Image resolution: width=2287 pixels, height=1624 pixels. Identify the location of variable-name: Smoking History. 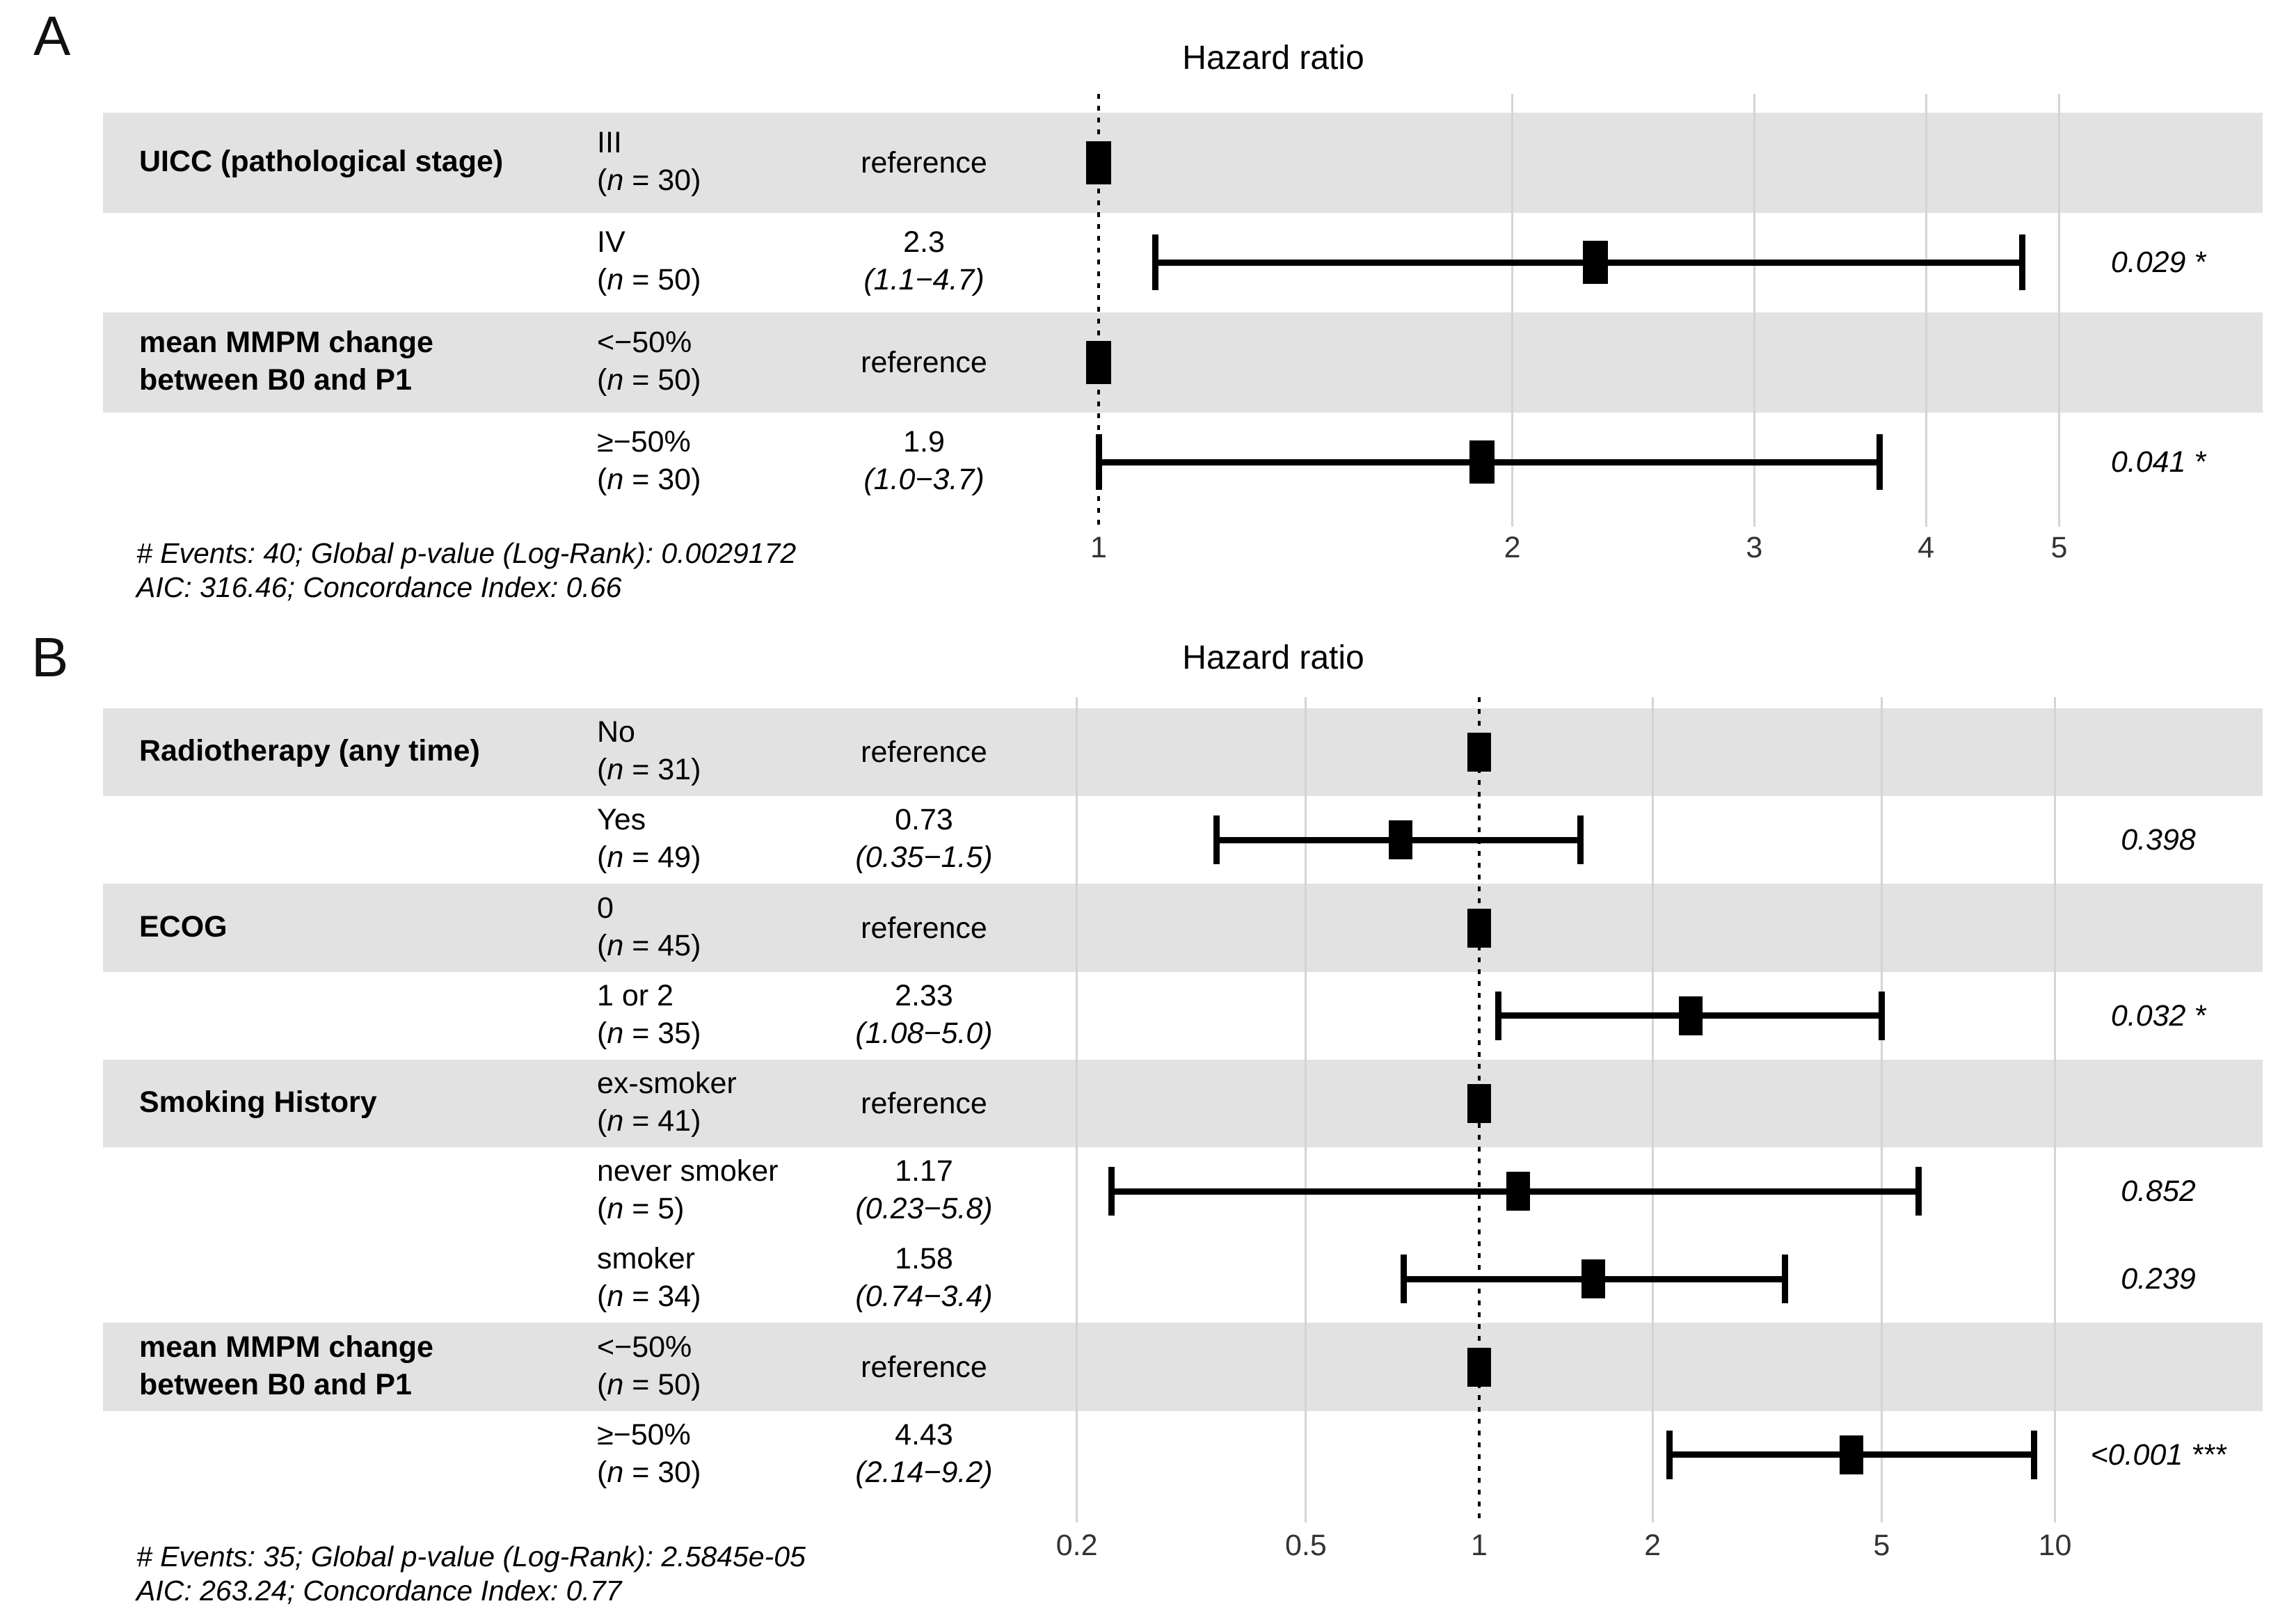
(258, 1102).